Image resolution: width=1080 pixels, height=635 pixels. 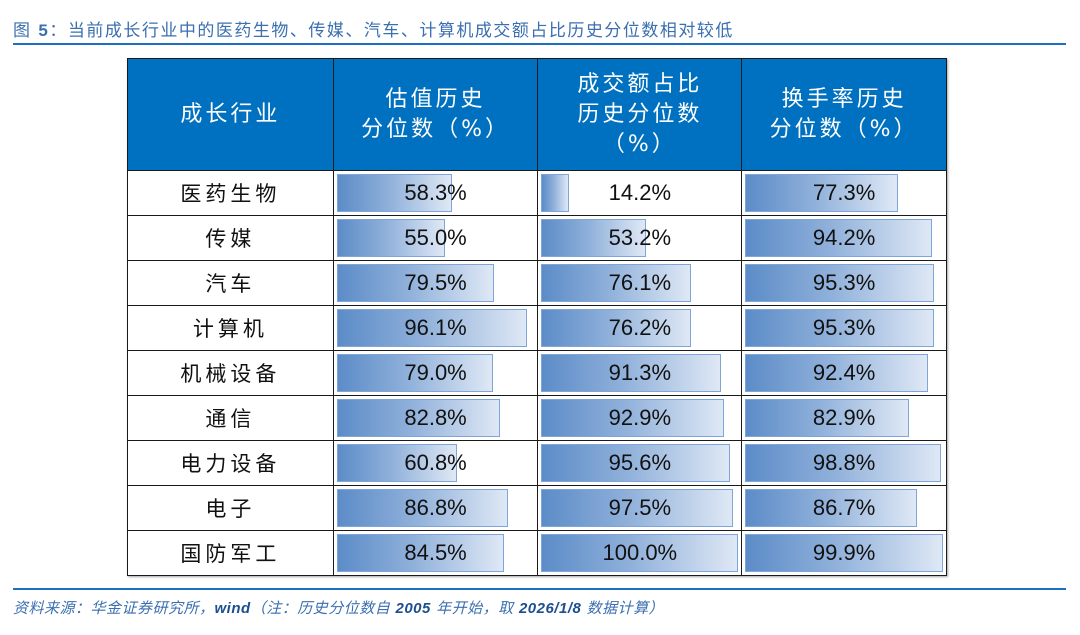 I want to click on header-row: 成长行业 估值历史 分位数（%） 成交额占比 历史分位数 （%） 换手率历史 分位数（%）, so click(x=537, y=114).